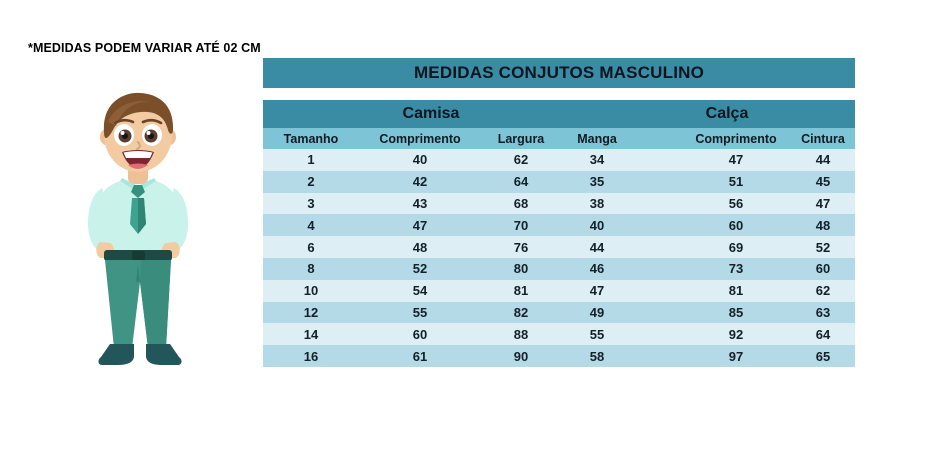 Image resolution: width=928 pixels, height=465 pixels. I want to click on column-header-calca-comprimento: Comprimento, so click(736, 138).